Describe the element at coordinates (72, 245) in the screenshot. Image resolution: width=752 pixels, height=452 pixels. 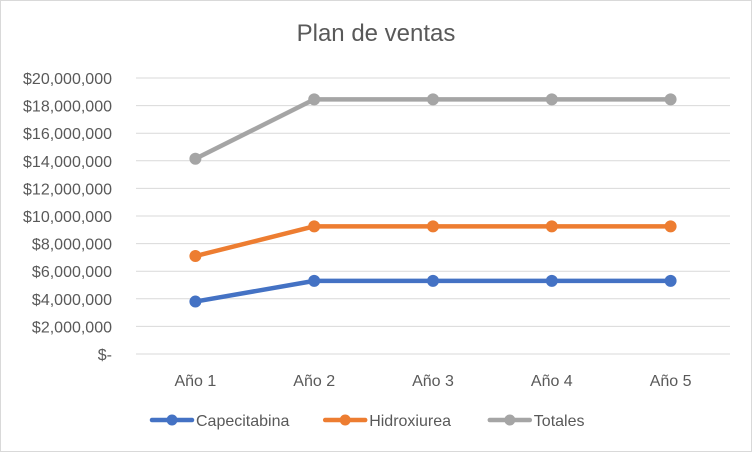
I see `y-tick-label: $8,000,000` at that location.